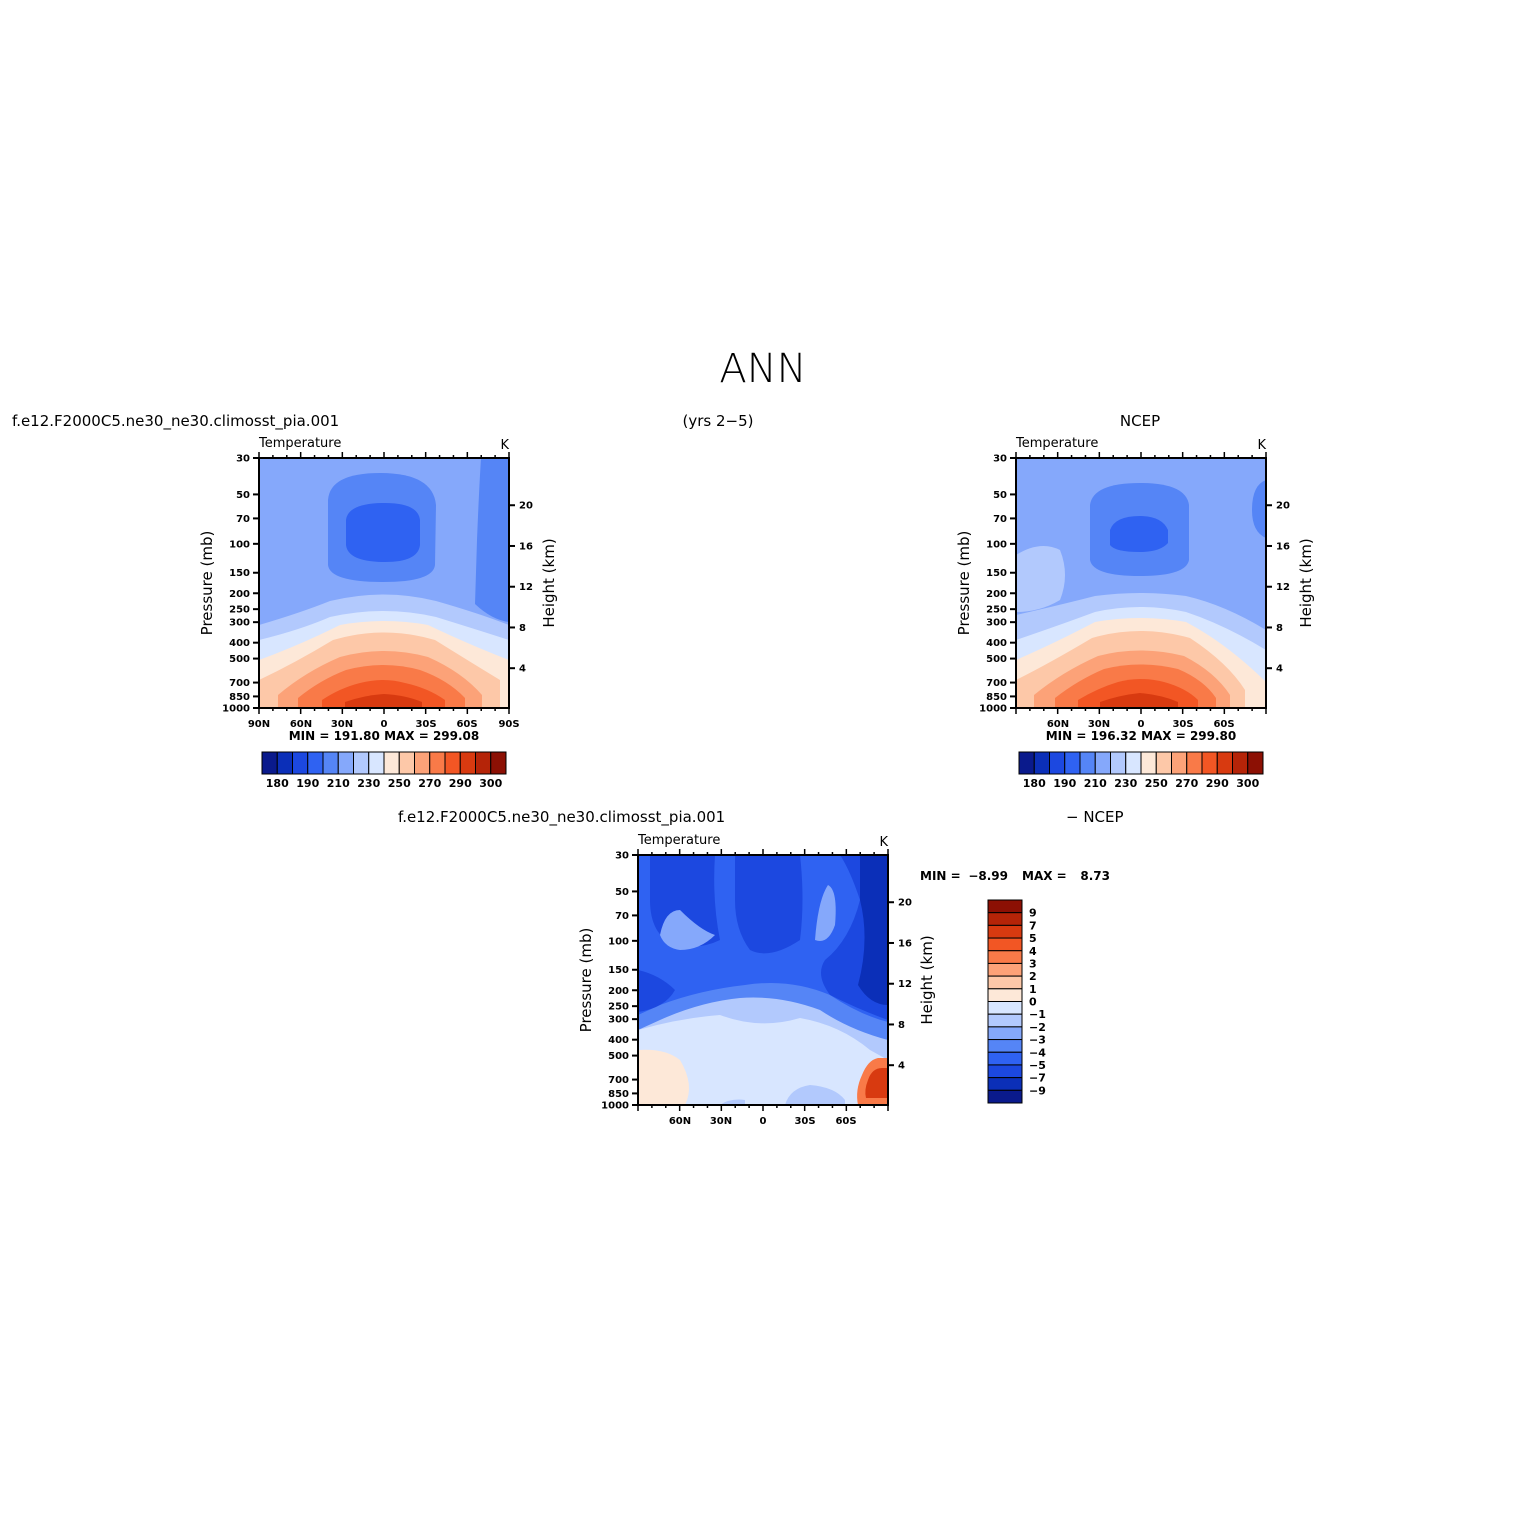 The image size is (1525, 1525). Describe the element at coordinates (342, 724) in the screenshot. I see `x-tick-label: 30N` at that location.